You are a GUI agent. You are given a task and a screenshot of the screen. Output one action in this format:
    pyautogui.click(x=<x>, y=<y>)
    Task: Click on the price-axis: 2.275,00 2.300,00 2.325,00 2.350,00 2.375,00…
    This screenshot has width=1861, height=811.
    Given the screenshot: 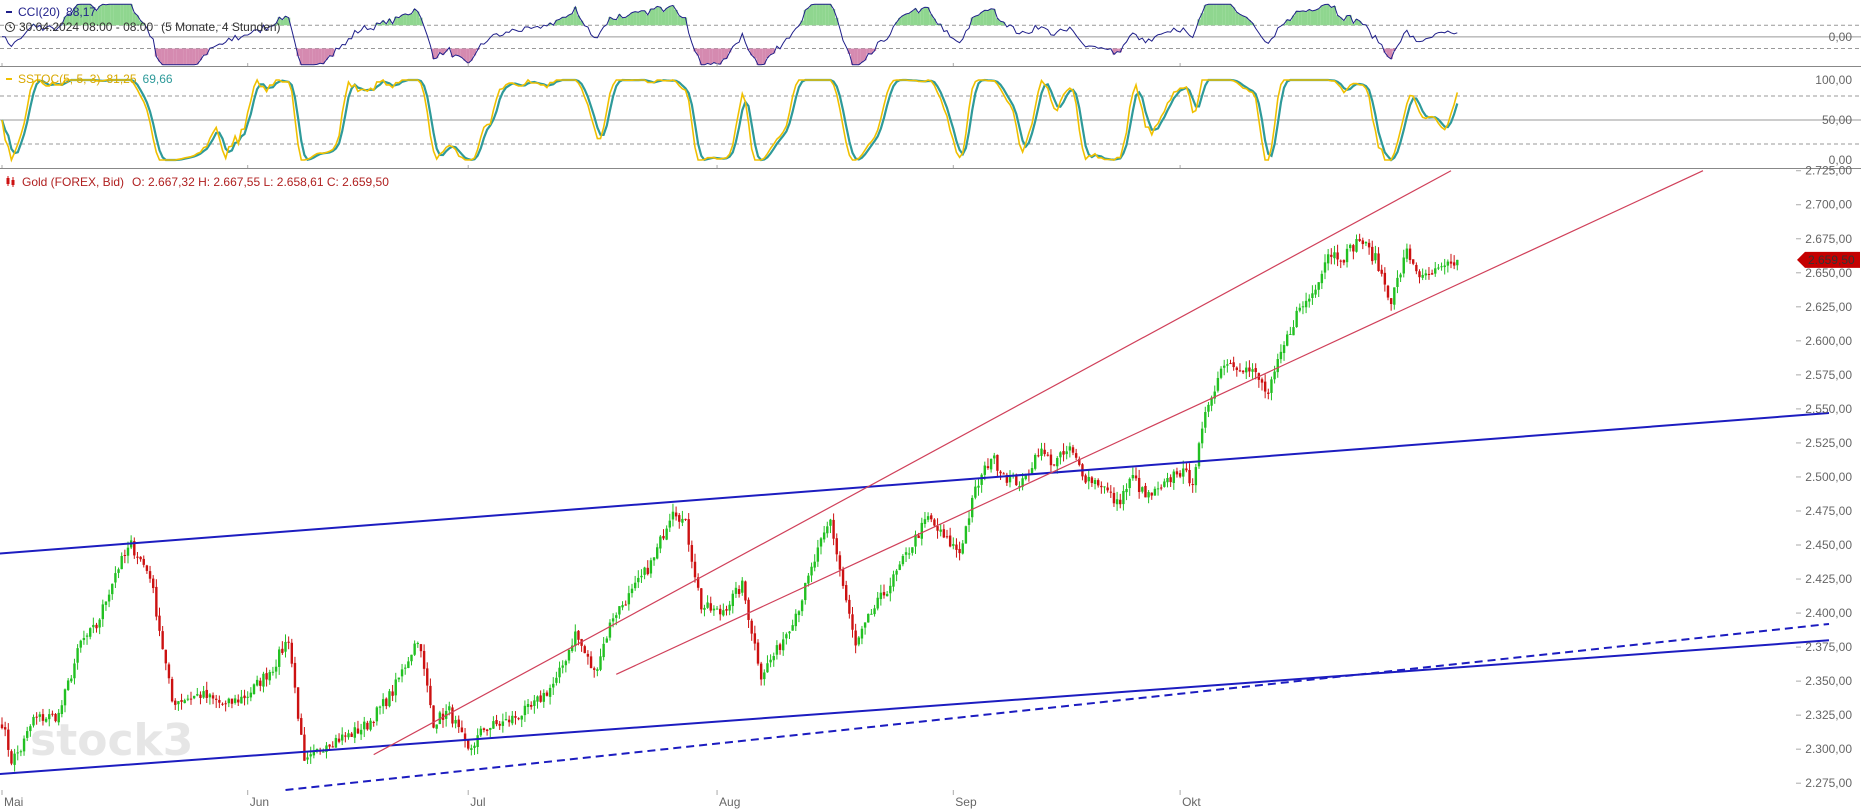 What is the action you would take?
    pyautogui.click(x=1828, y=477)
    